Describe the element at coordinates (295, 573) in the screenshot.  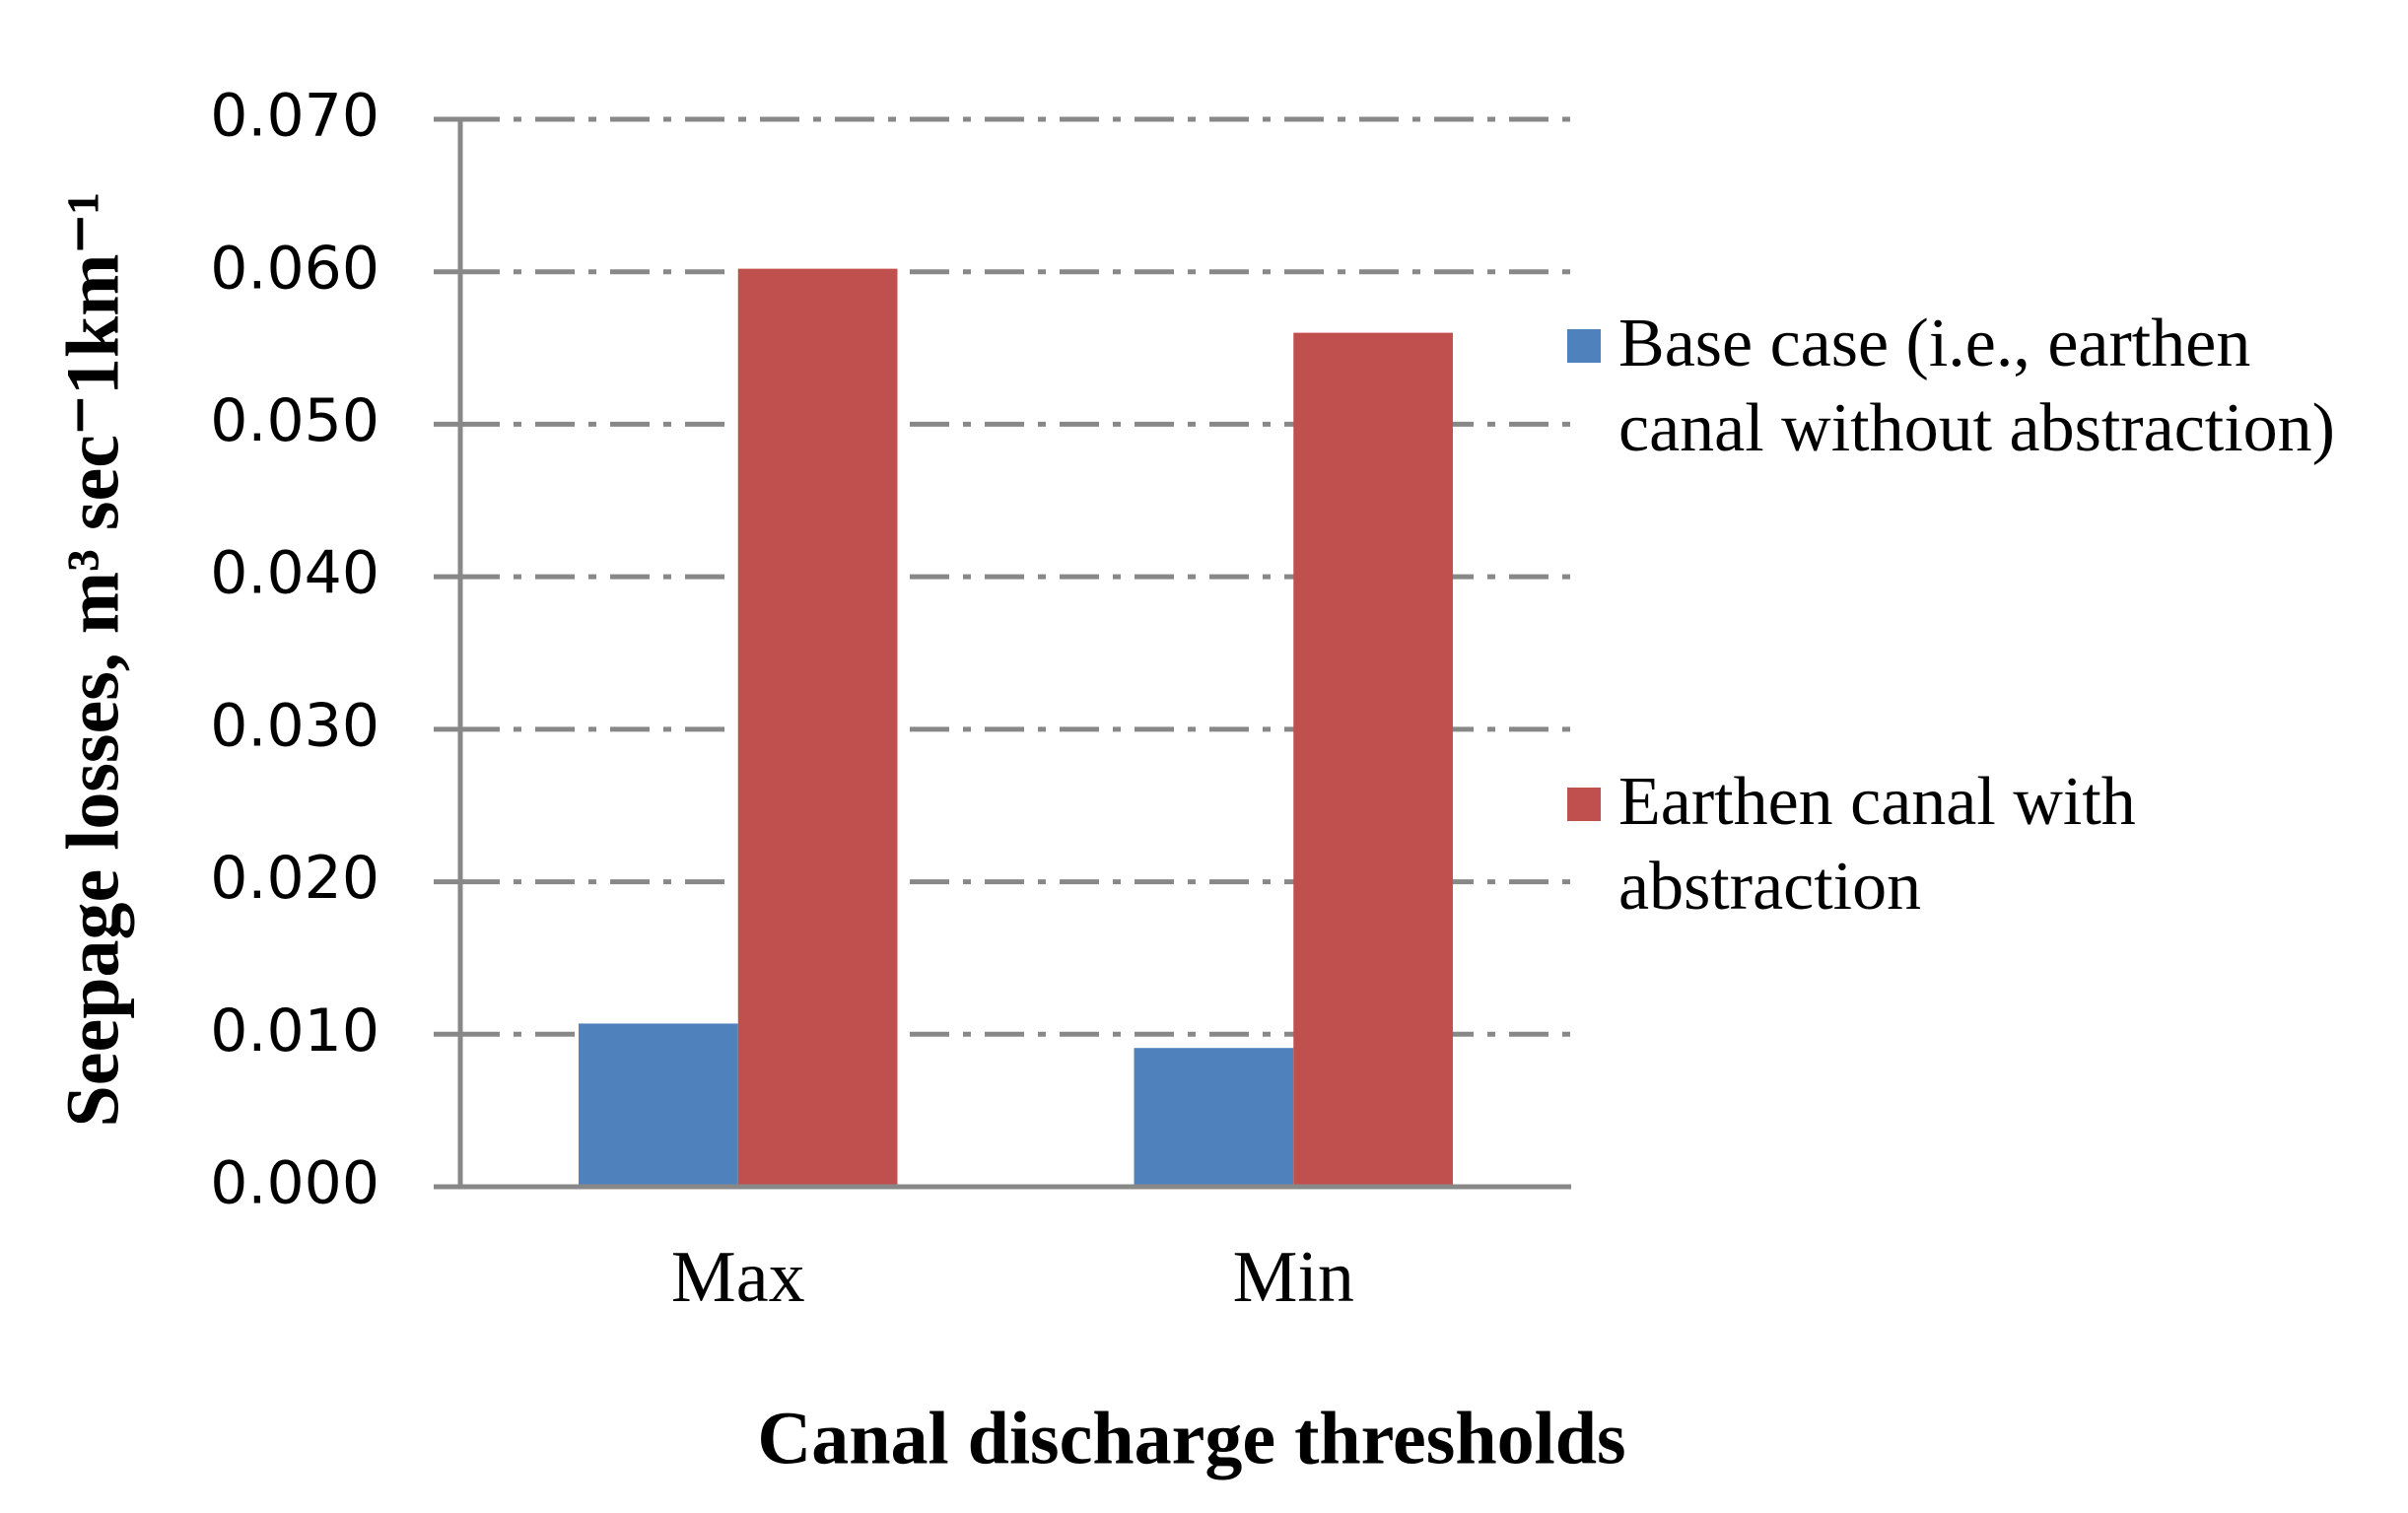
I see `y-tick-label: 0.040` at that location.